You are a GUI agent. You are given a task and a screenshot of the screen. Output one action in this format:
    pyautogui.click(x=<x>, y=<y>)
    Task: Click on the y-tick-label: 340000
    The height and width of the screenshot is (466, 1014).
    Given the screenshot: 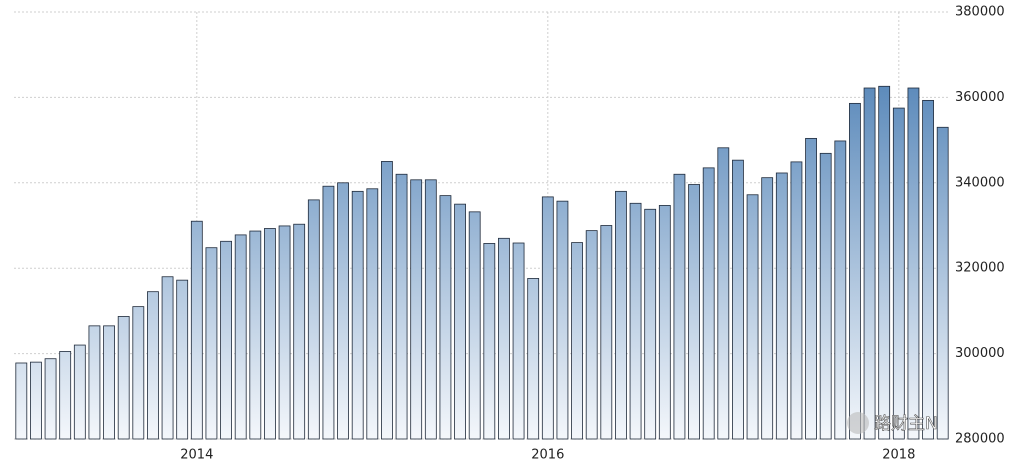 What is the action you would take?
    pyautogui.click(x=980, y=182)
    